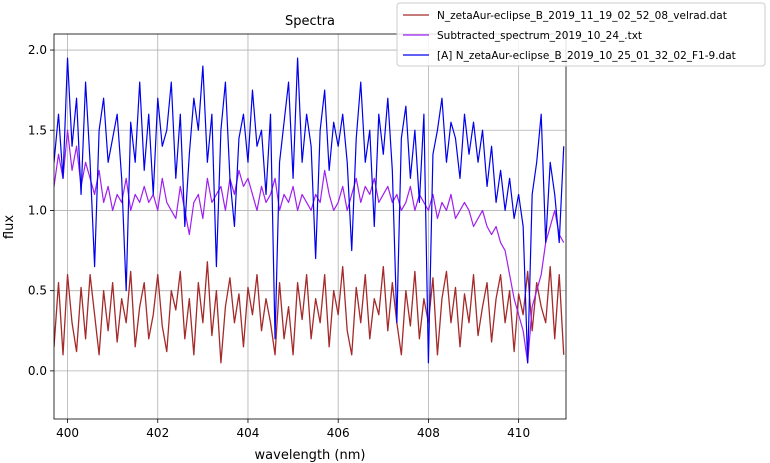  What do you see at coordinates (338, 433) in the screenshot?
I see `x-tick-label: 406` at bounding box center [338, 433].